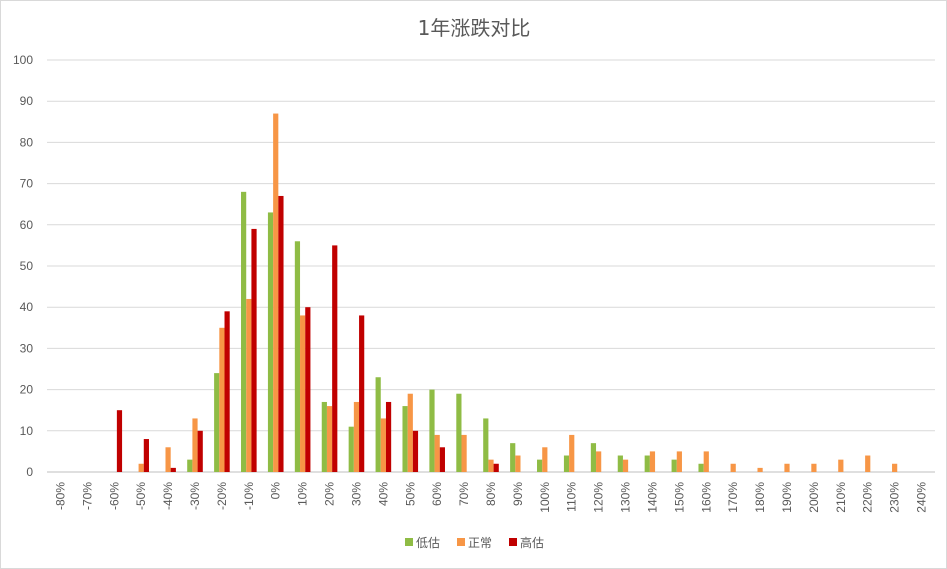  What do you see at coordinates (27, 142) in the screenshot?
I see `y-tick-label: 80` at bounding box center [27, 142].